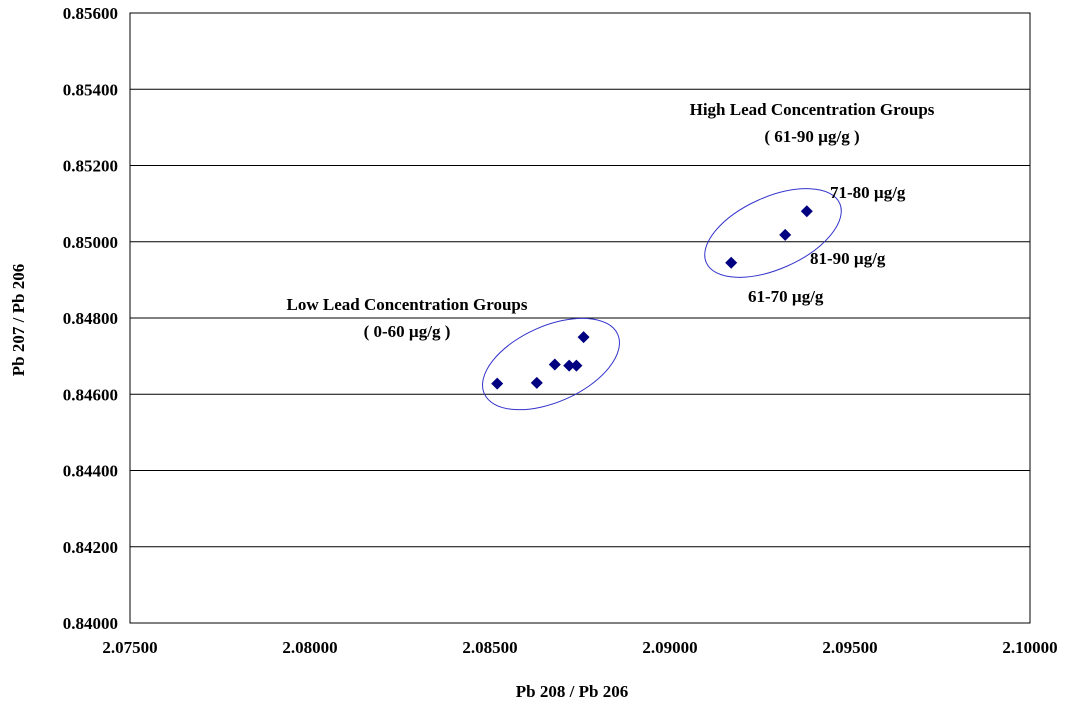 The height and width of the screenshot is (711, 1075). What do you see at coordinates (90, 166) in the screenshot?
I see `y-tick-label: 0.85200` at bounding box center [90, 166].